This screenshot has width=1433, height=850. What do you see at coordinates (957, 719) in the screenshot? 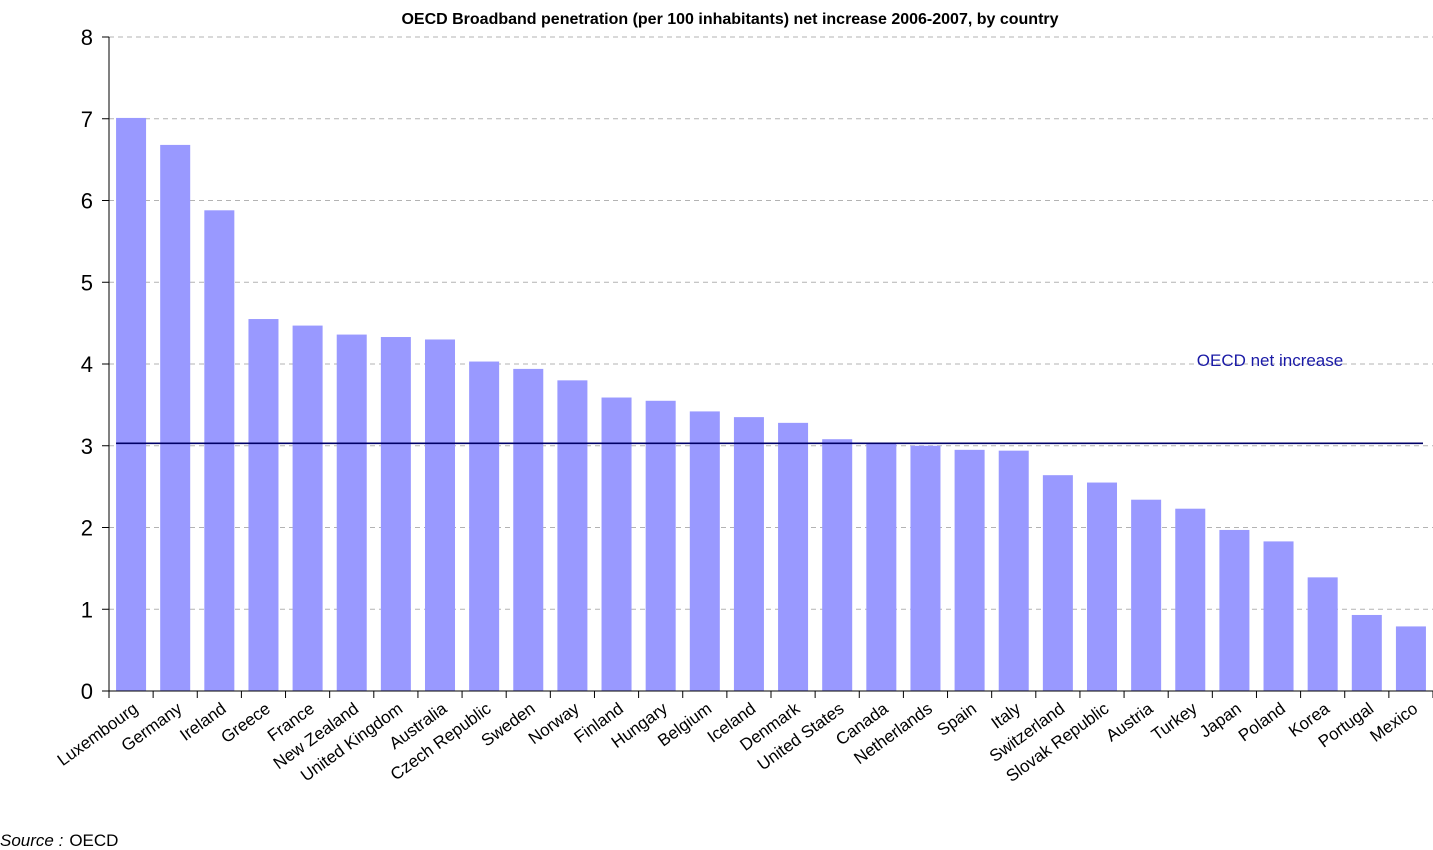
I see `x-tick-label: Spain` at bounding box center [957, 719].